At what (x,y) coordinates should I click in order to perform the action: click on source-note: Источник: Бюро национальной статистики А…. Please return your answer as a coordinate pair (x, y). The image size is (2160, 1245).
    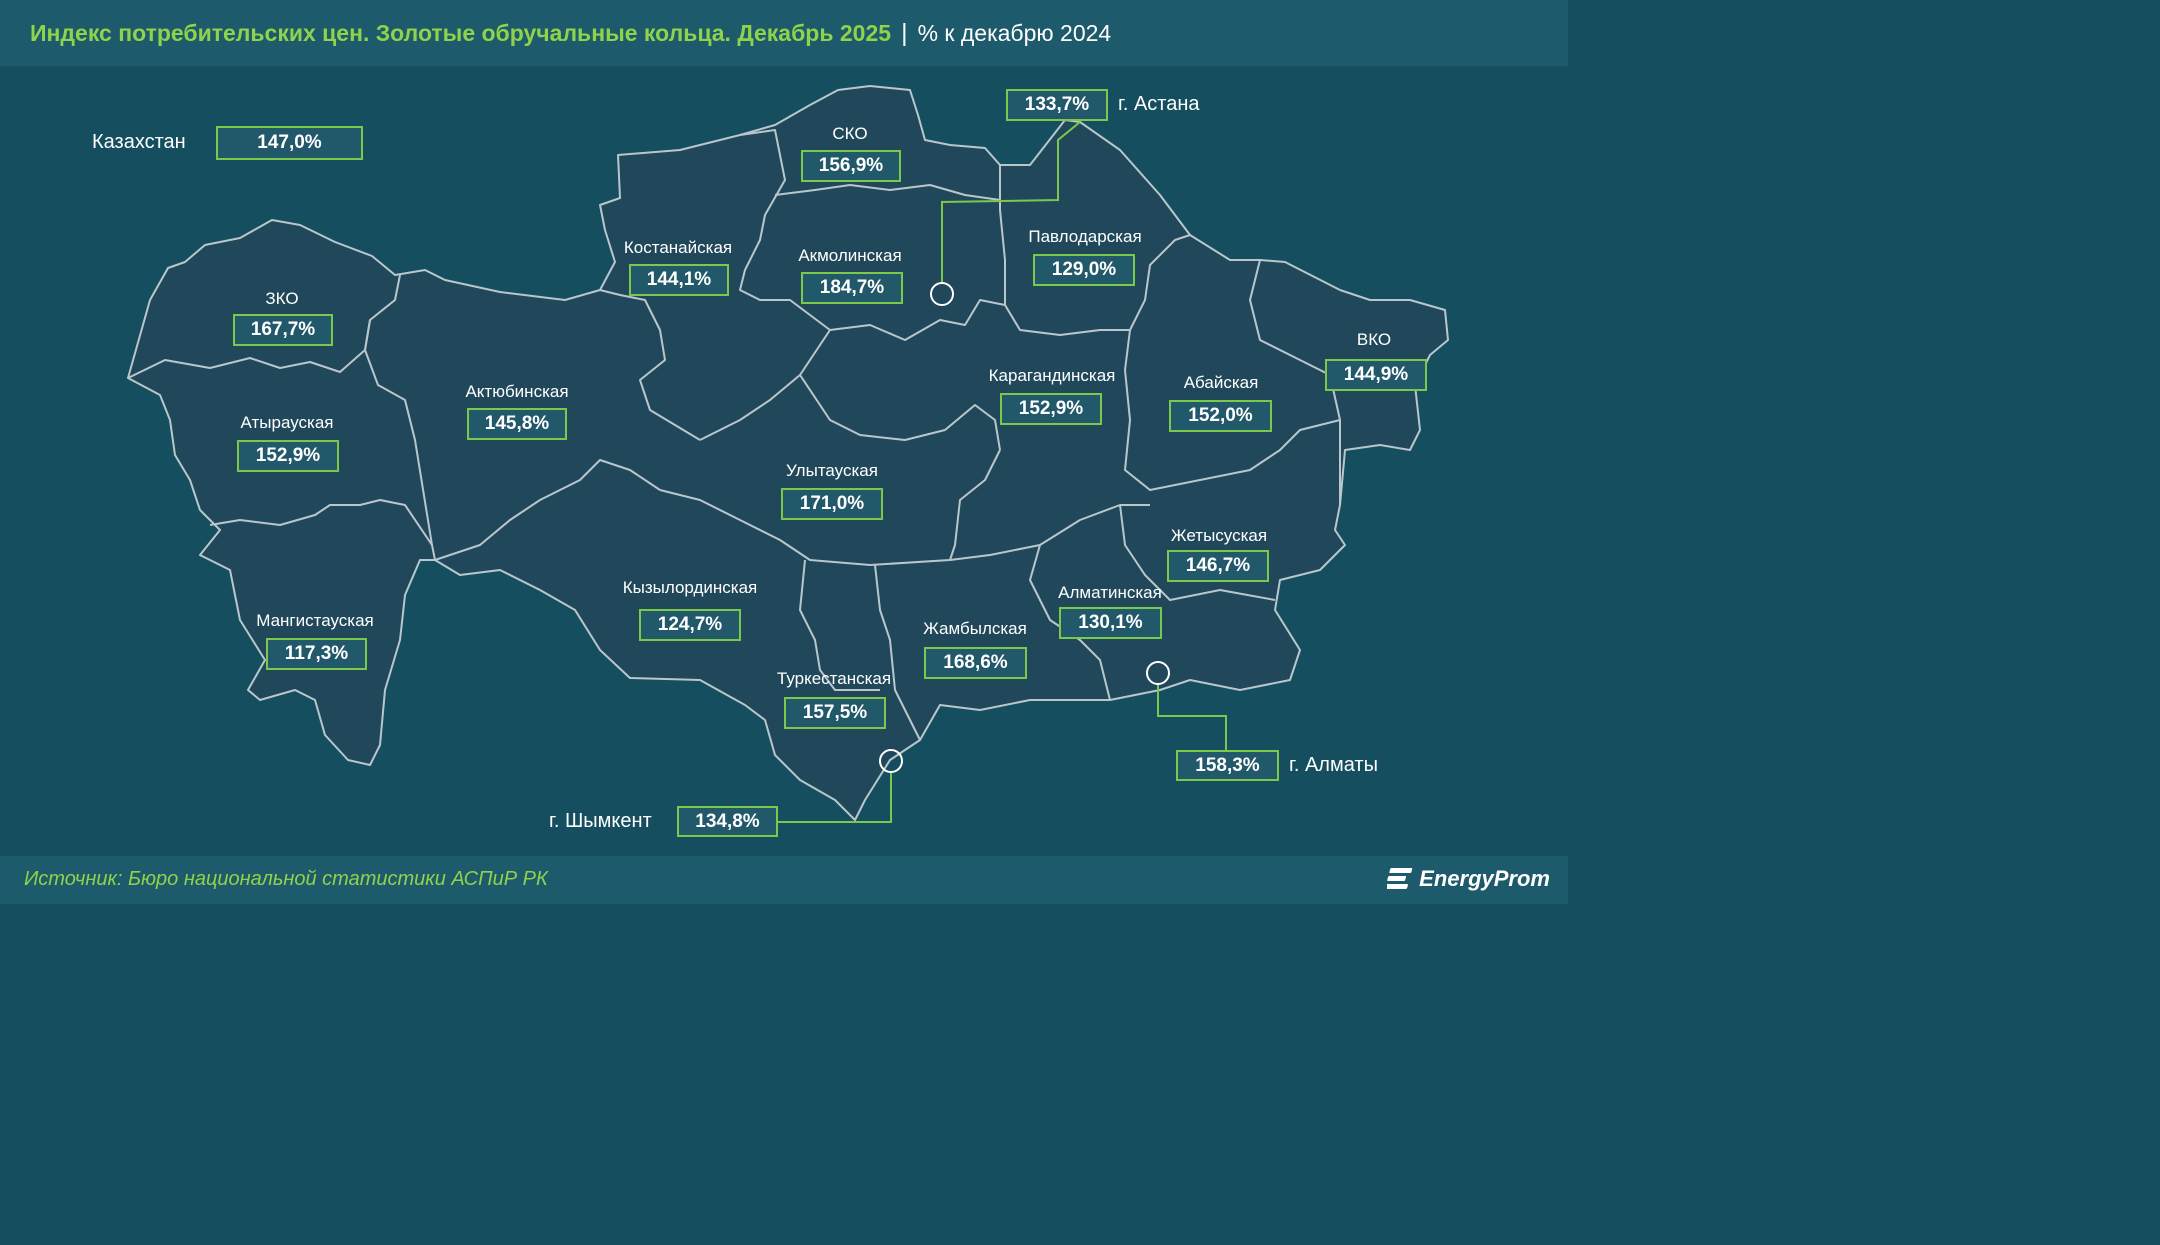
    Looking at the image, I should click on (286, 879).